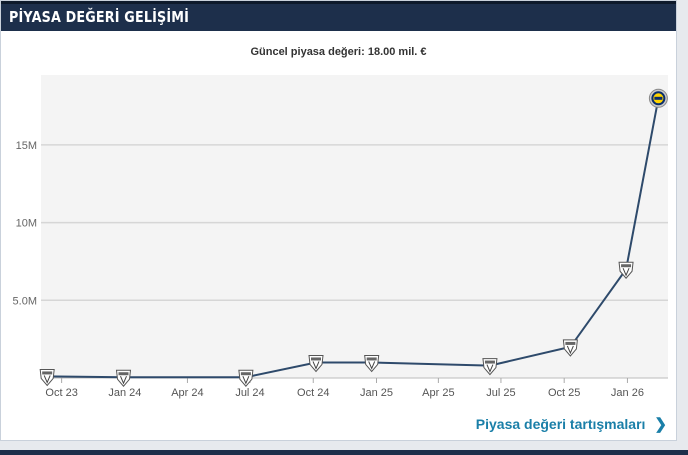  I want to click on x-tick-label: Apr 24, so click(187, 393).